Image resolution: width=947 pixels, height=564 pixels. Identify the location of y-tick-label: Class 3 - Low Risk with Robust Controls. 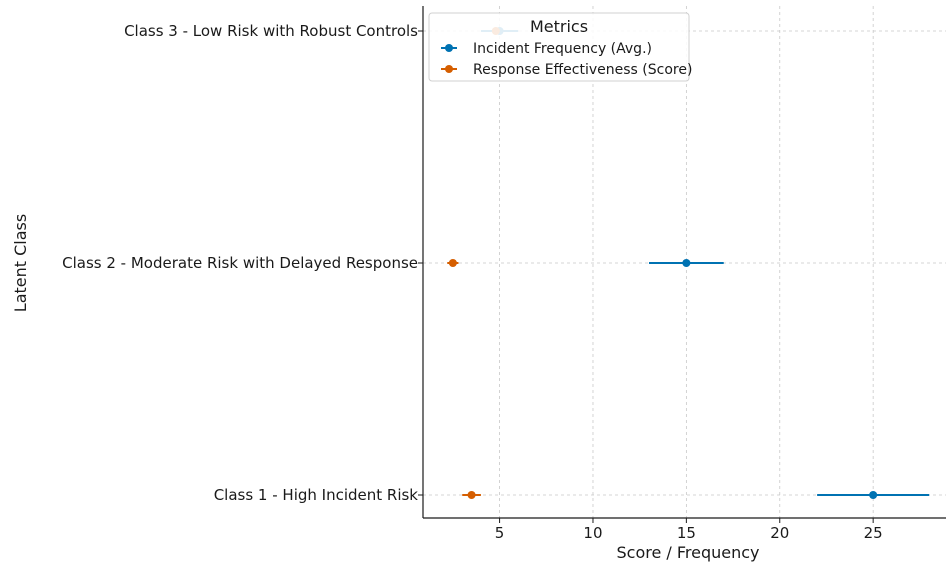
(271, 31).